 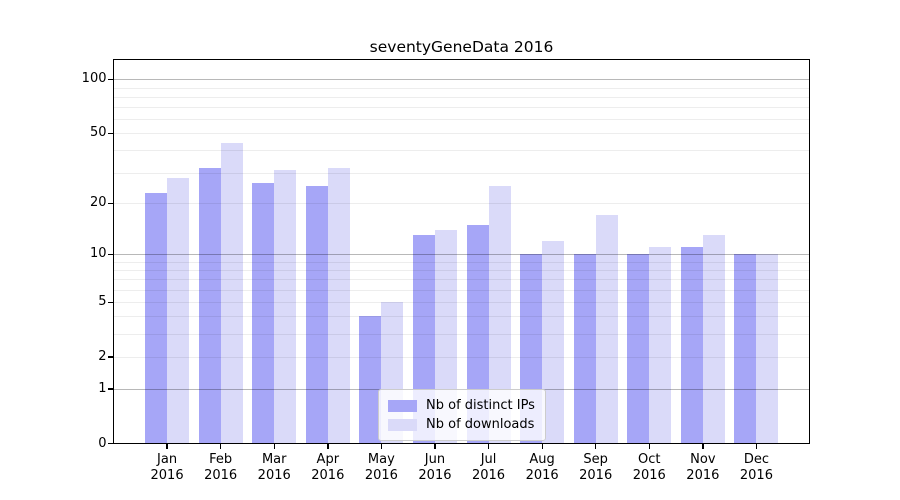 What do you see at coordinates (649, 467) in the screenshot?
I see `x-tick-label-oct: Oct 2016` at bounding box center [649, 467].